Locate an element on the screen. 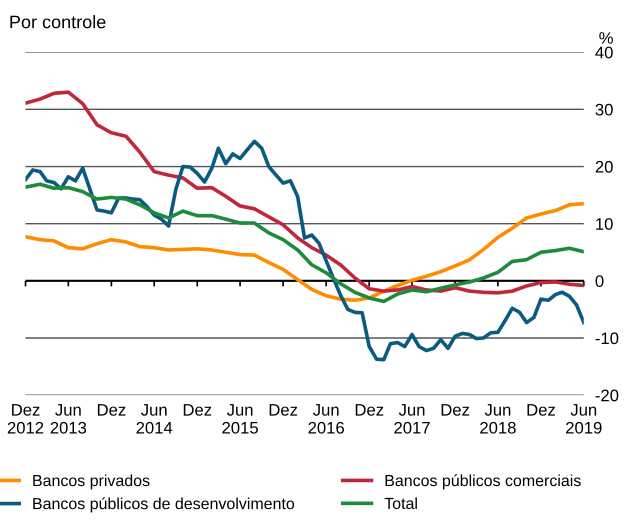  y-tick-label: 10 is located at coordinates (604, 224).